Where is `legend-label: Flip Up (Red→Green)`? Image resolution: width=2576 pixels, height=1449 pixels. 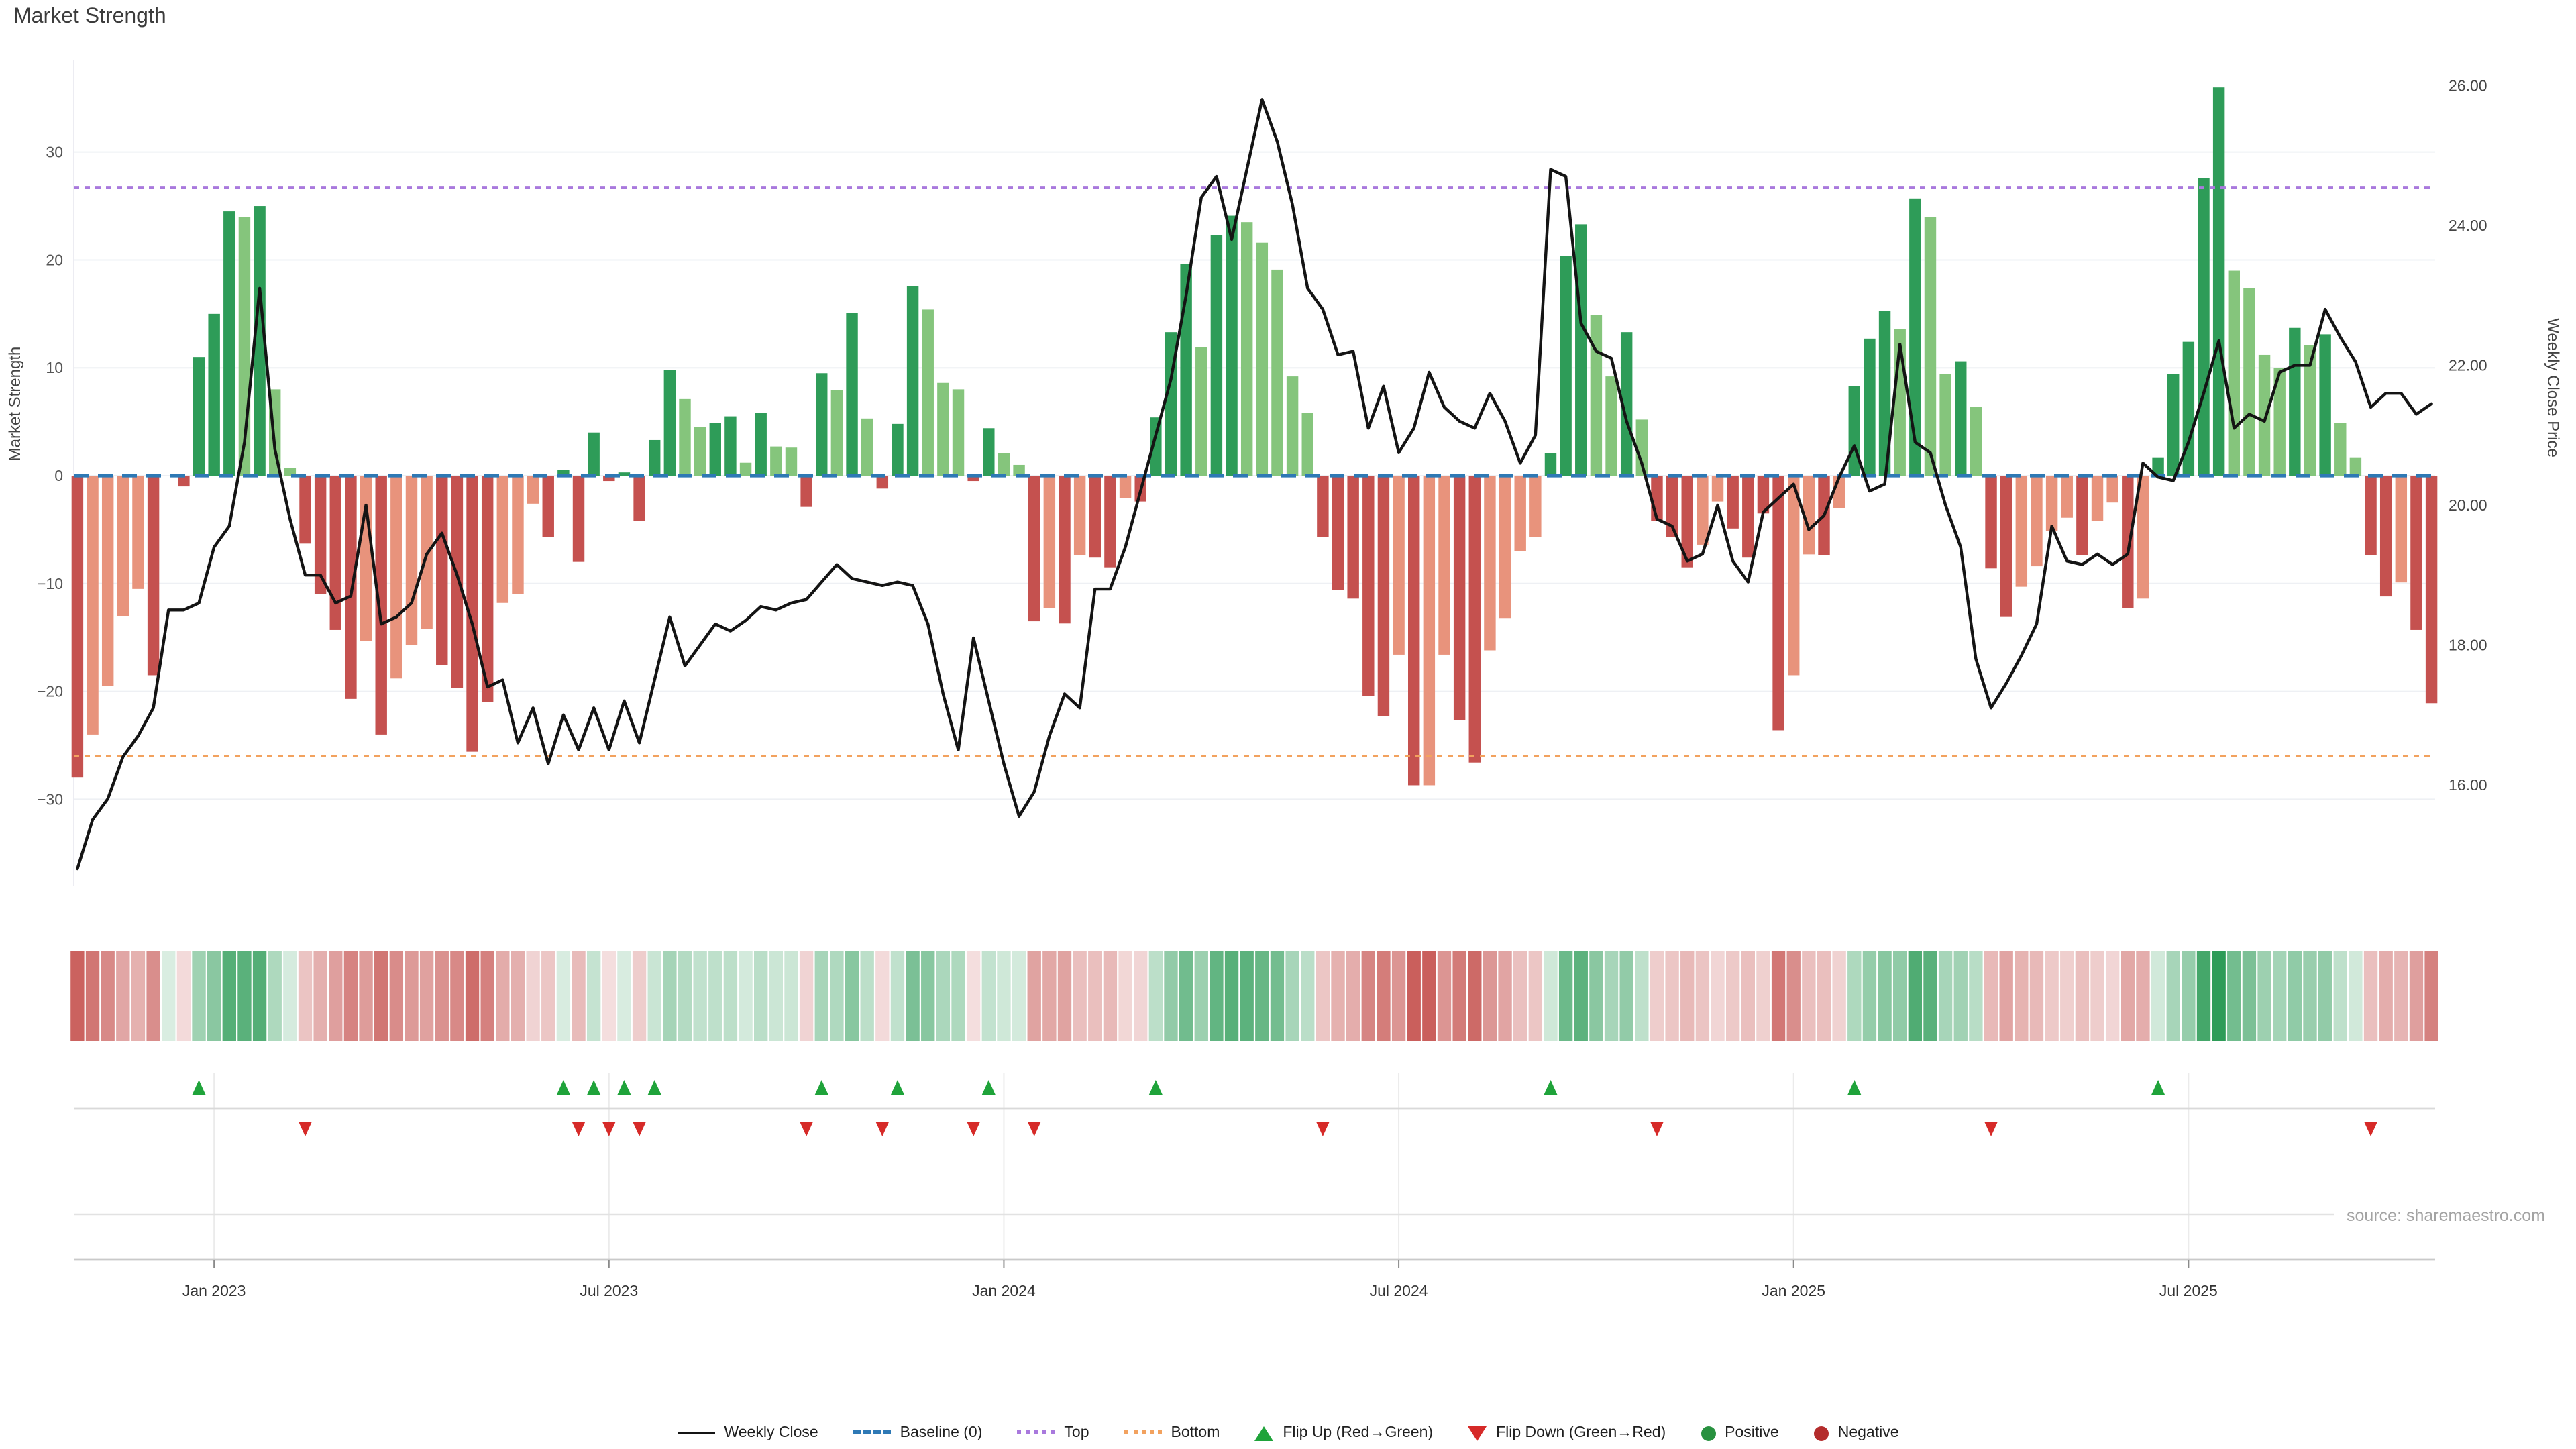
legend-label: Flip Up (Red→Green) is located at coordinates (1358, 1433).